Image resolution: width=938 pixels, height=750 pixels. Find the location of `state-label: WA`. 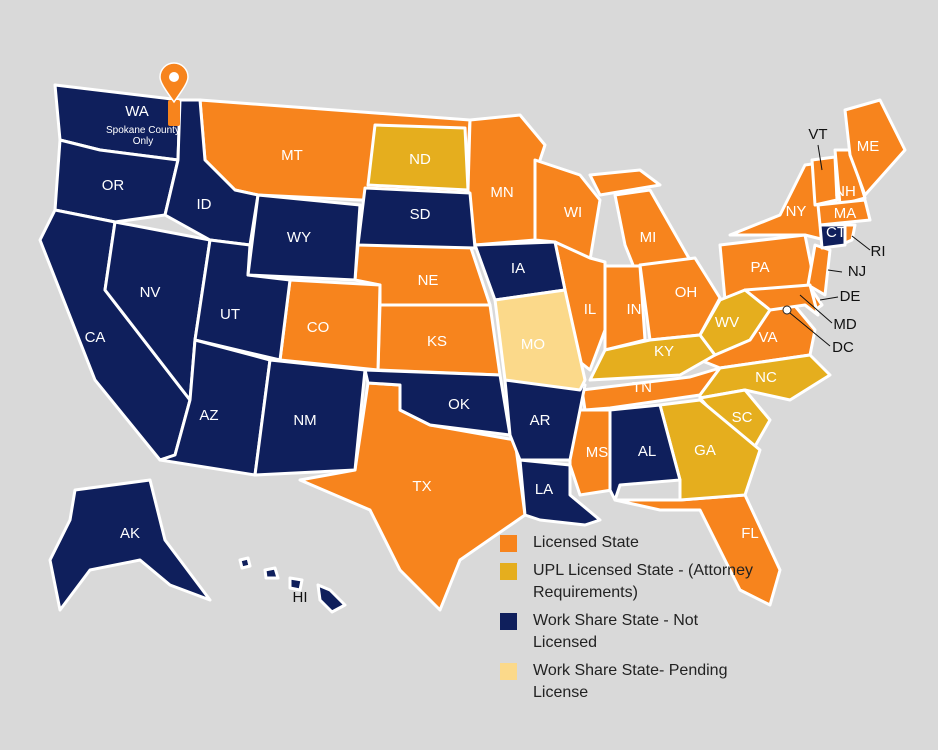

state-label: WA is located at coordinates (137, 111).